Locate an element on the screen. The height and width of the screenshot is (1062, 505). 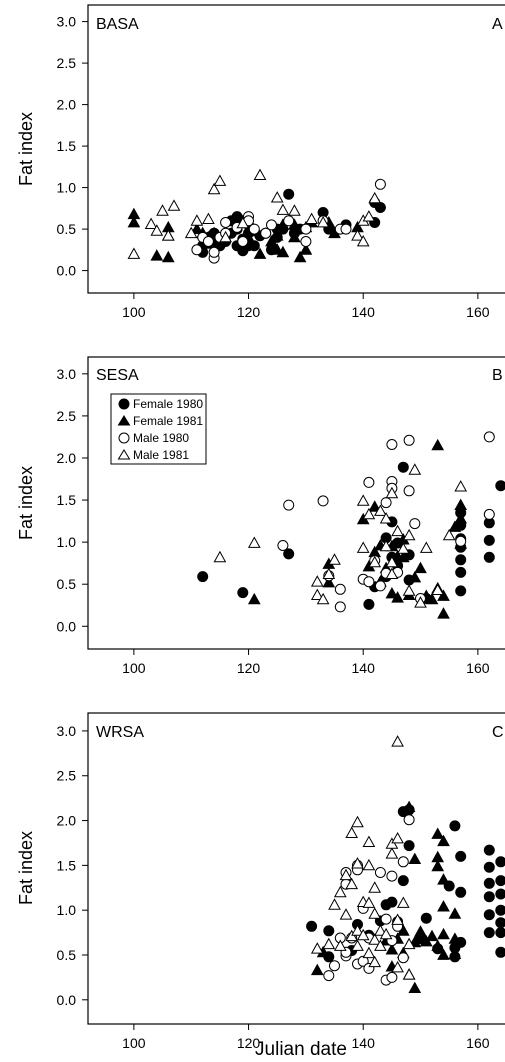
legend-marker-female-1981 is located at coordinates (124, 420).